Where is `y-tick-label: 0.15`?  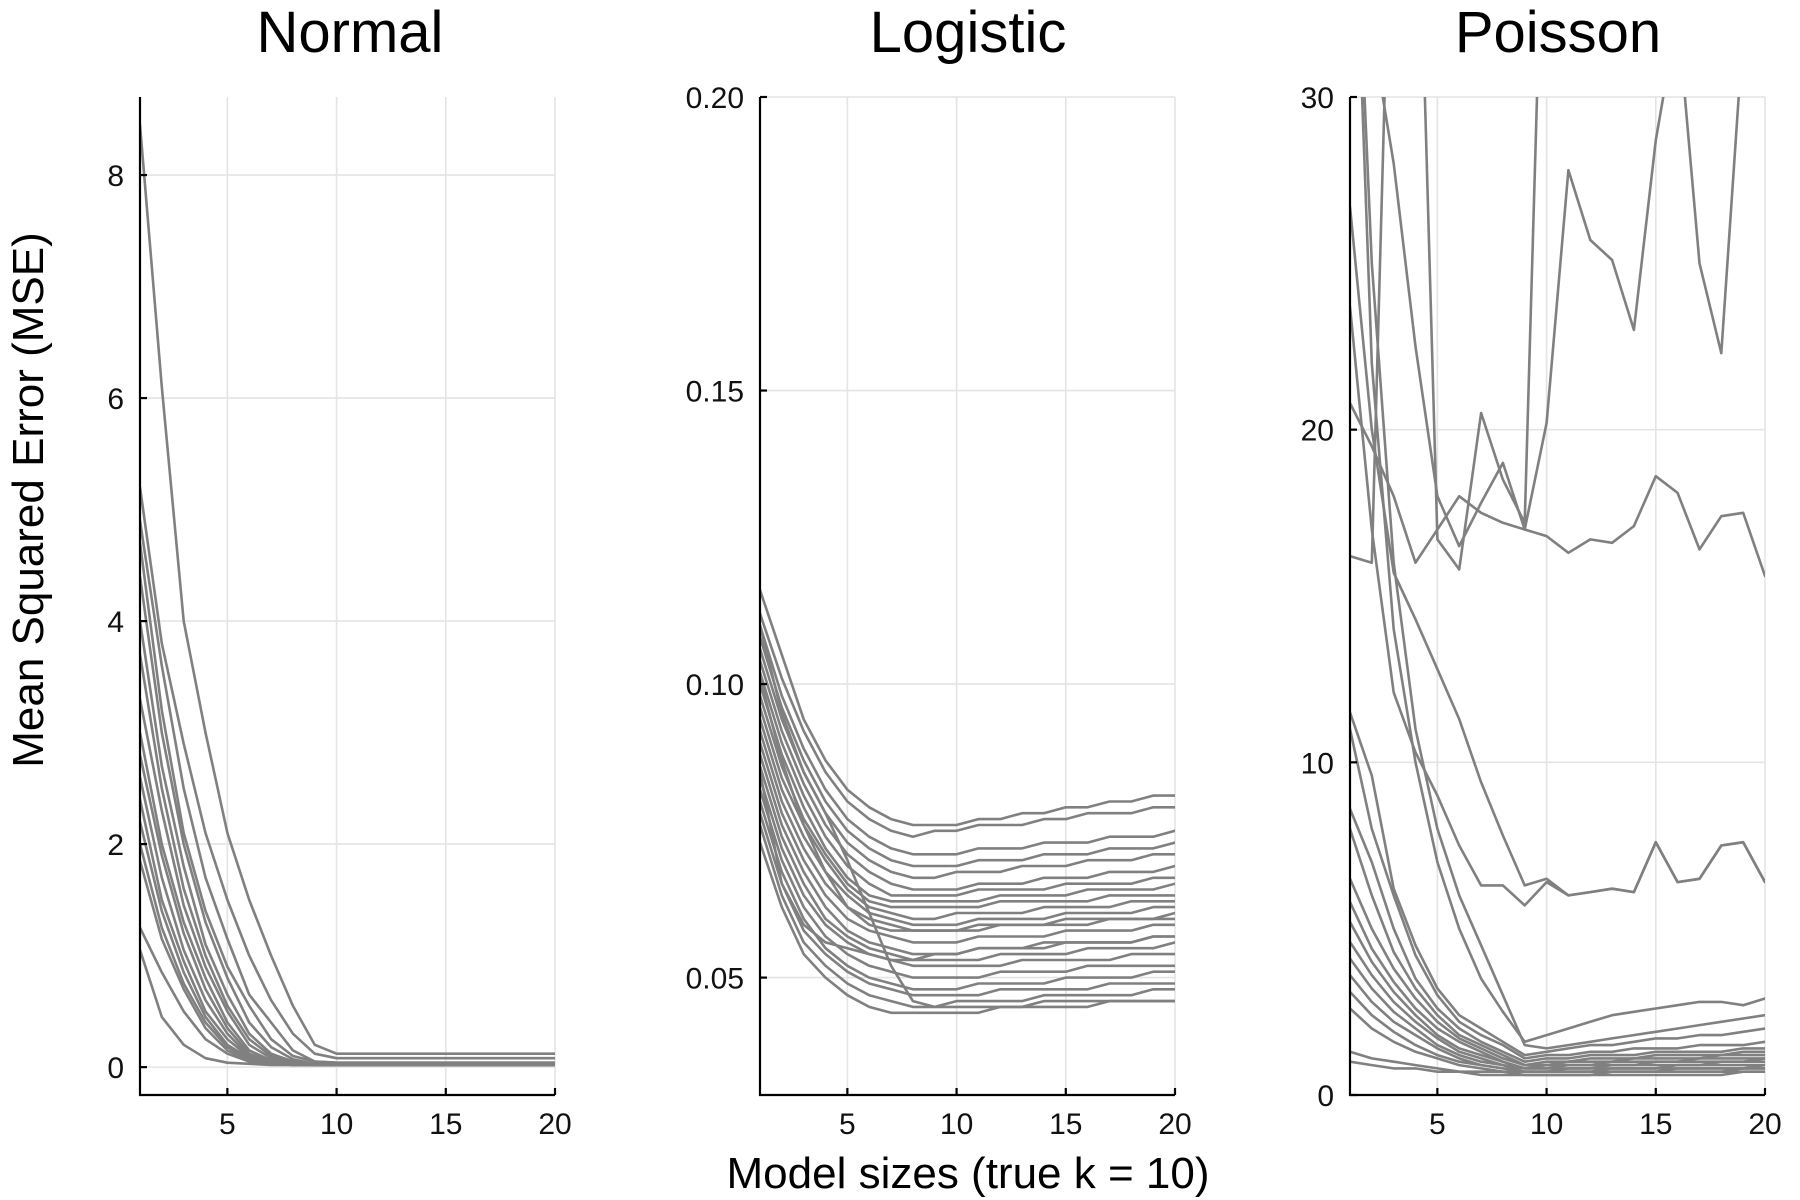 y-tick-label: 0.15 is located at coordinates (715, 392).